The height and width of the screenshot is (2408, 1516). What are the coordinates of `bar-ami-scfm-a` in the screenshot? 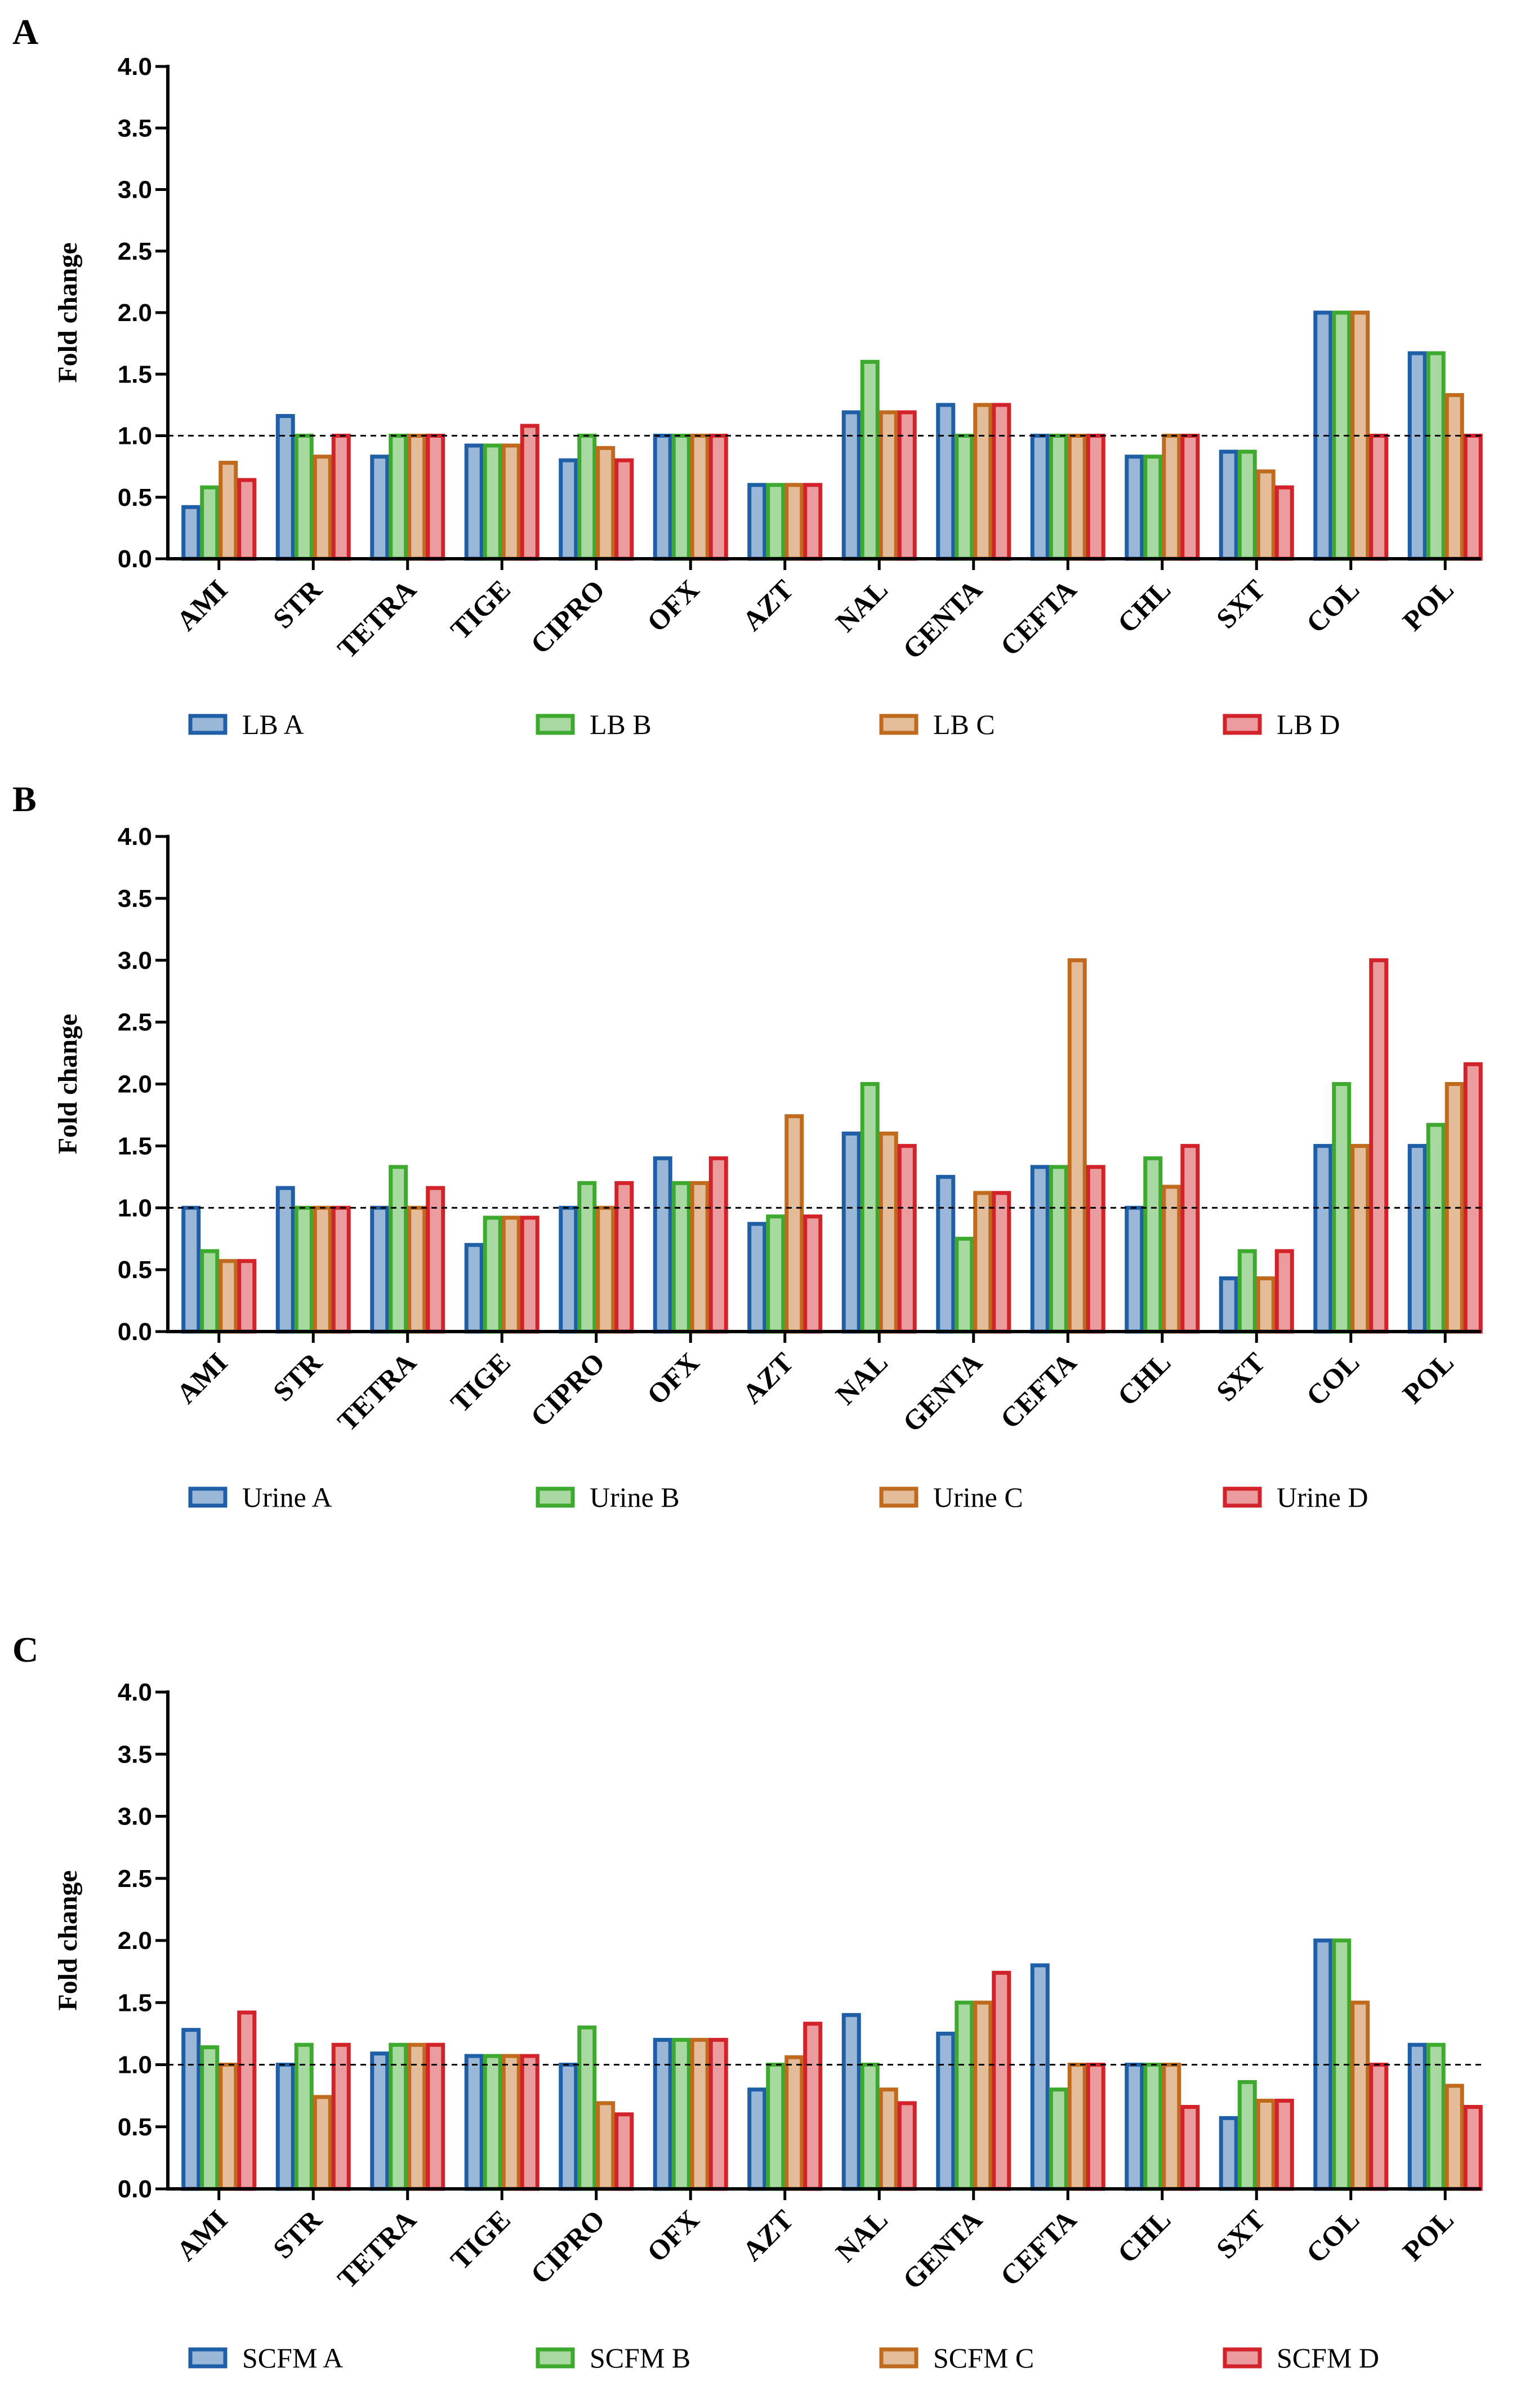 It's located at (191, 2109).